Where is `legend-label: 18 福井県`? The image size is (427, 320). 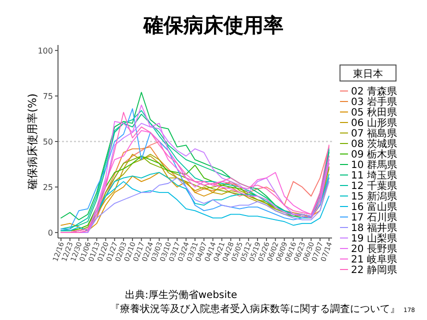 legend-label: 18 福井県 is located at coordinates (374, 228).